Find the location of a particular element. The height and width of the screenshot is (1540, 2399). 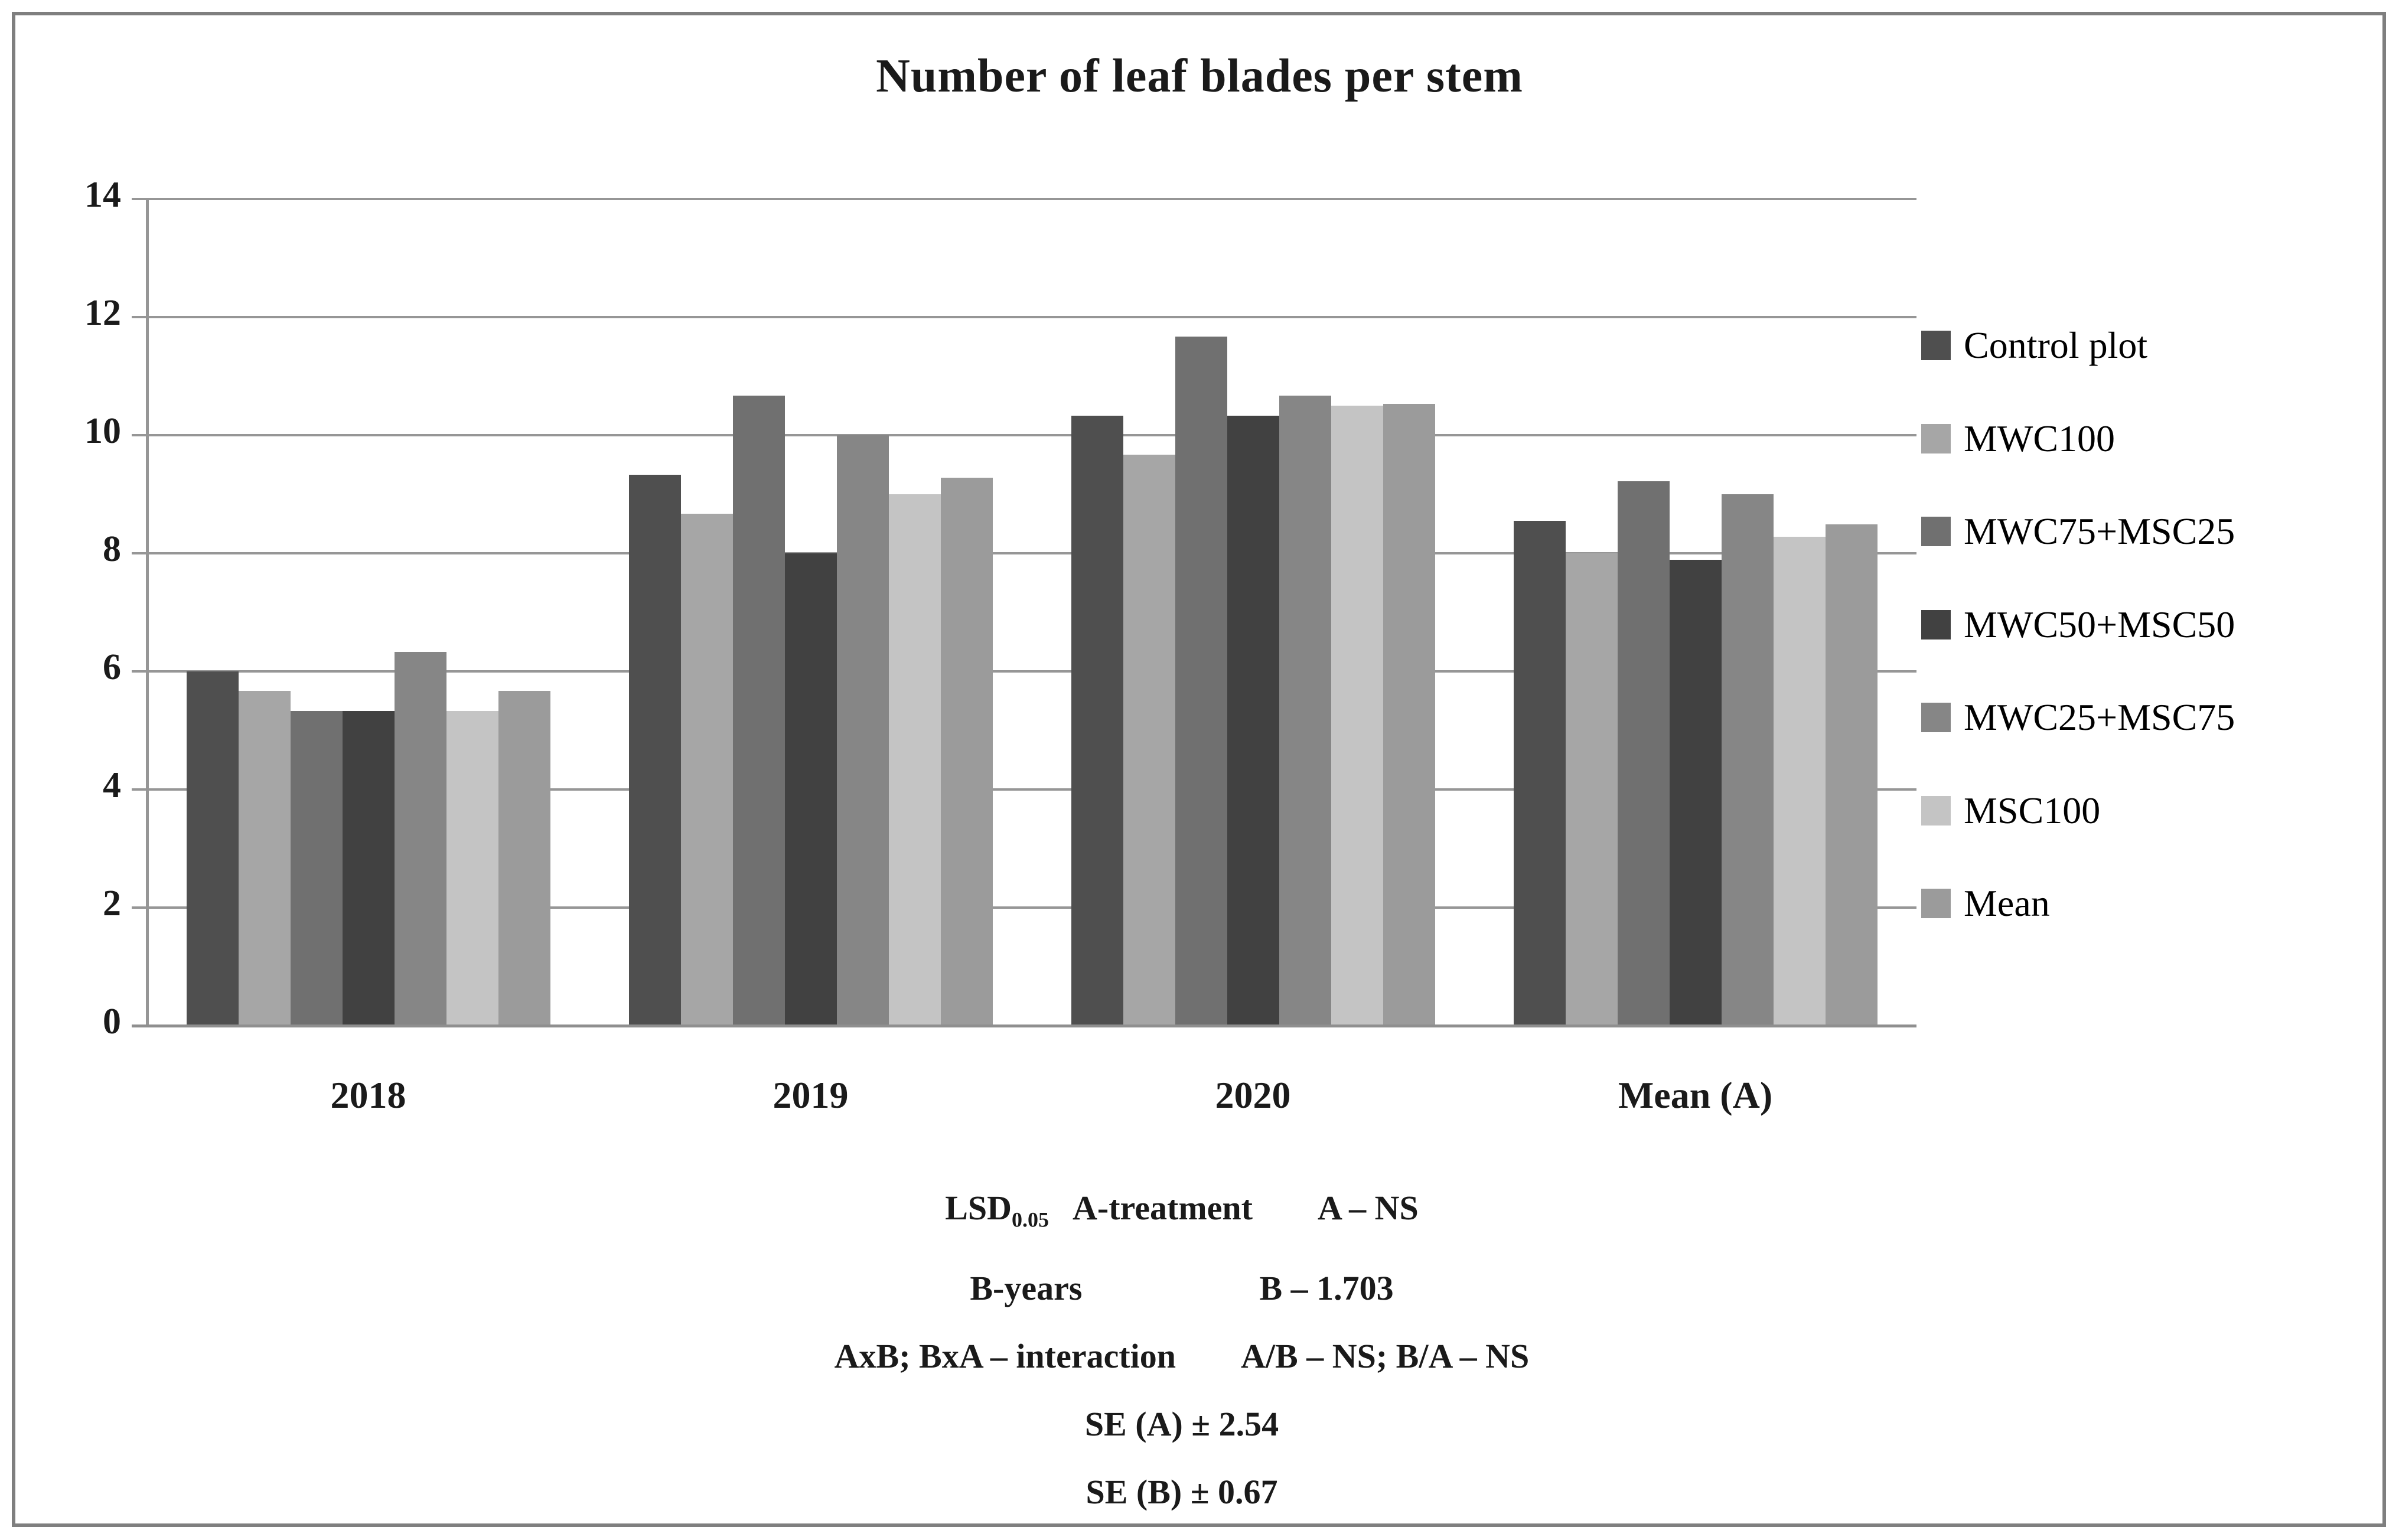

gridline-y2 is located at coordinates (1024, 907).